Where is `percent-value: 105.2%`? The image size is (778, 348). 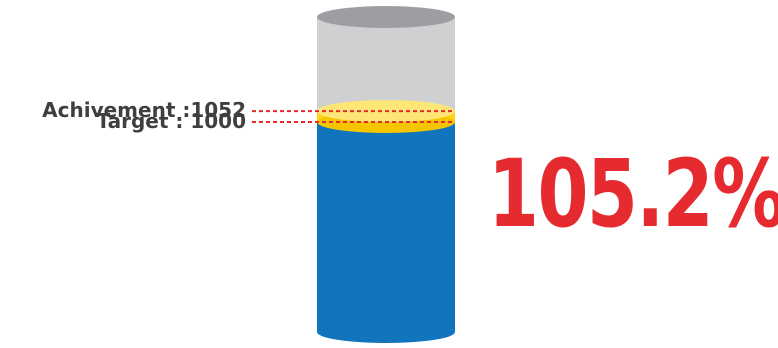 percent-value: 105.2% is located at coordinates (633, 194).